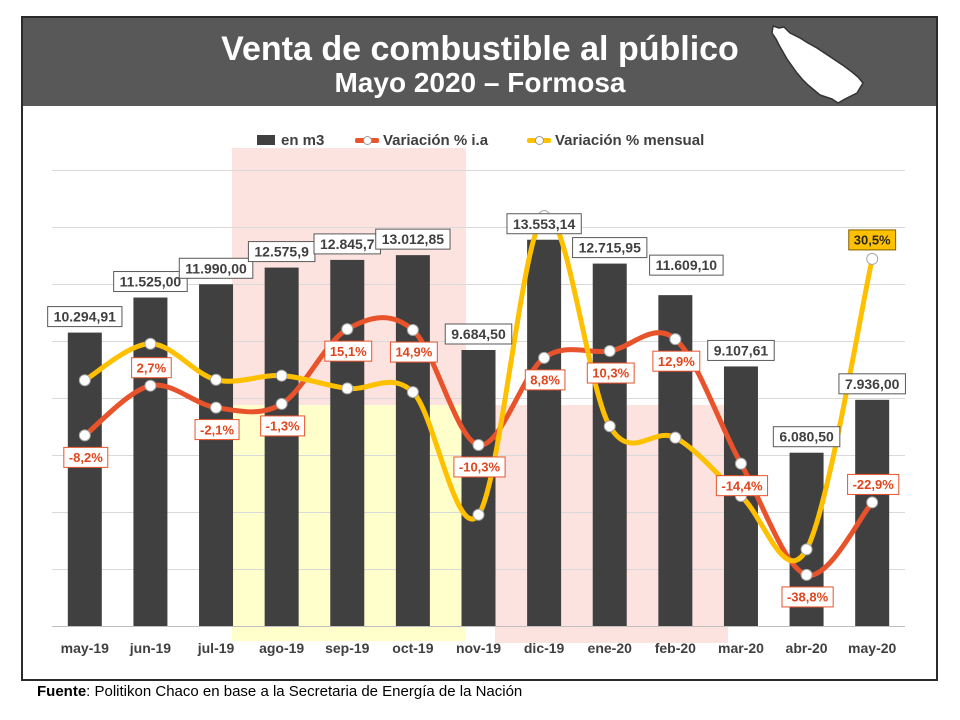  I want to click on bar-label-oct-19-text: 13.012,85, so click(413, 239).